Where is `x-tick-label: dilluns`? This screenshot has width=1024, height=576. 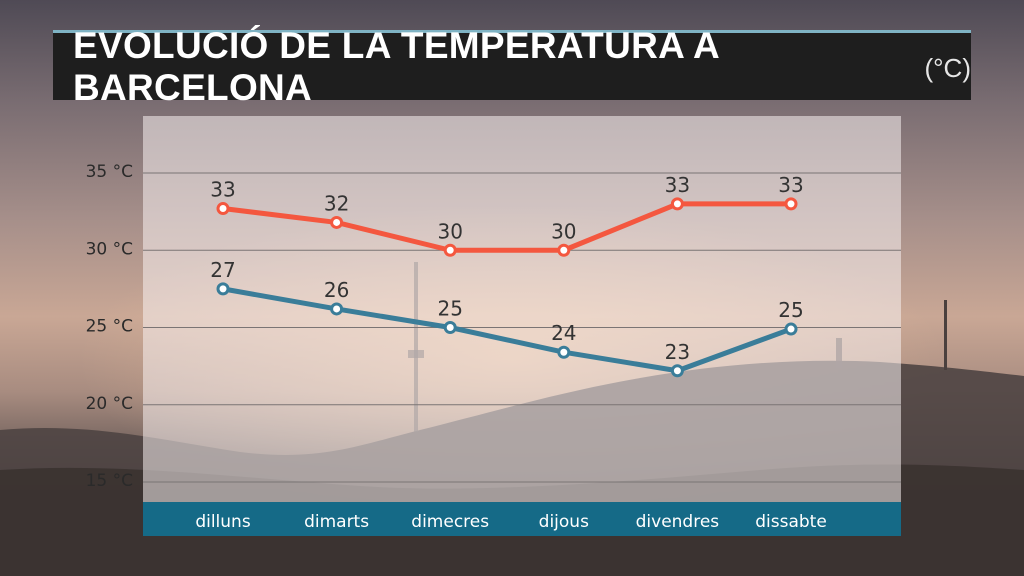 x-tick-label: dilluns is located at coordinates (223, 522).